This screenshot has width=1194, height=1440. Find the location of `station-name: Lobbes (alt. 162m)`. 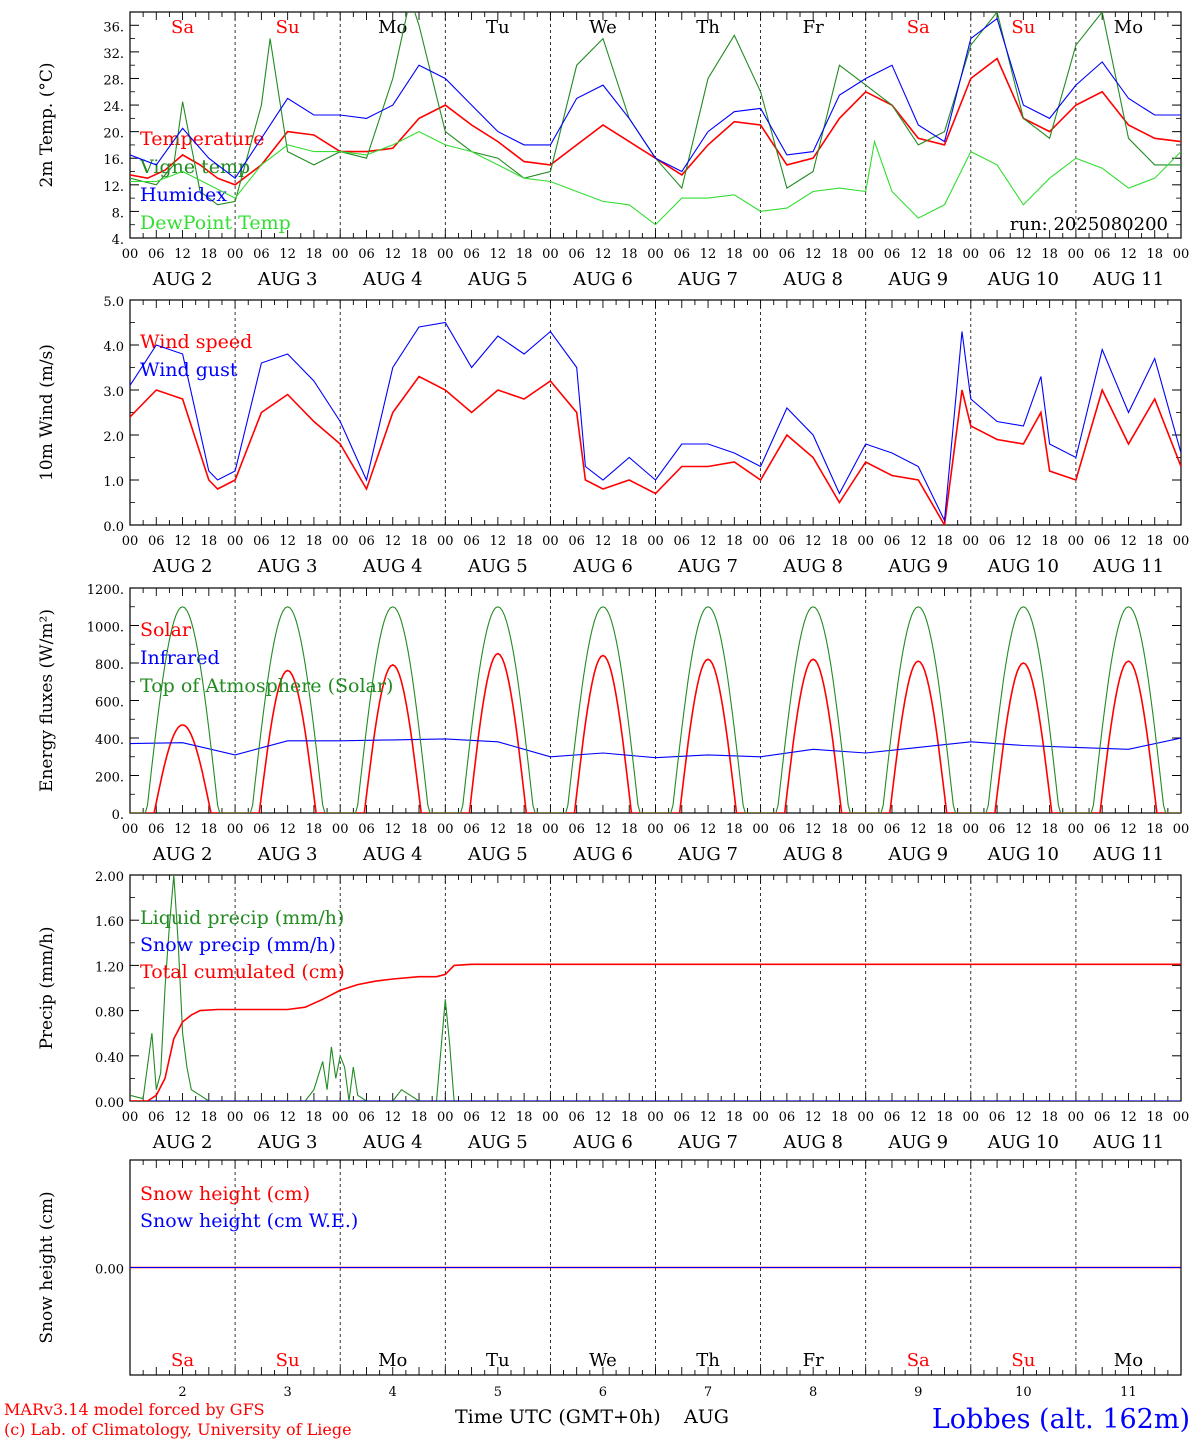

station-name: Lobbes (alt. 162m) is located at coordinates (1061, 1419).